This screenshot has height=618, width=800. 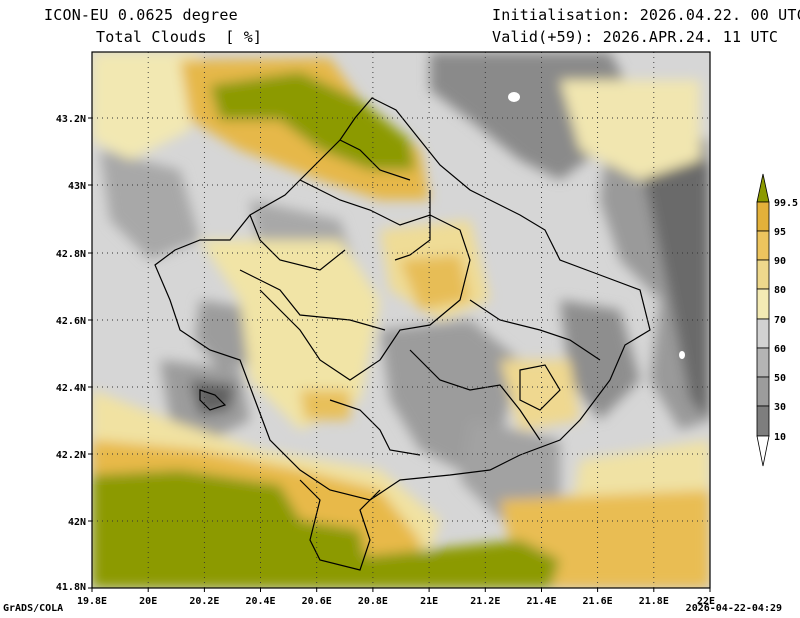 I want to click on colorbar-label: 95, so click(x=780, y=232).